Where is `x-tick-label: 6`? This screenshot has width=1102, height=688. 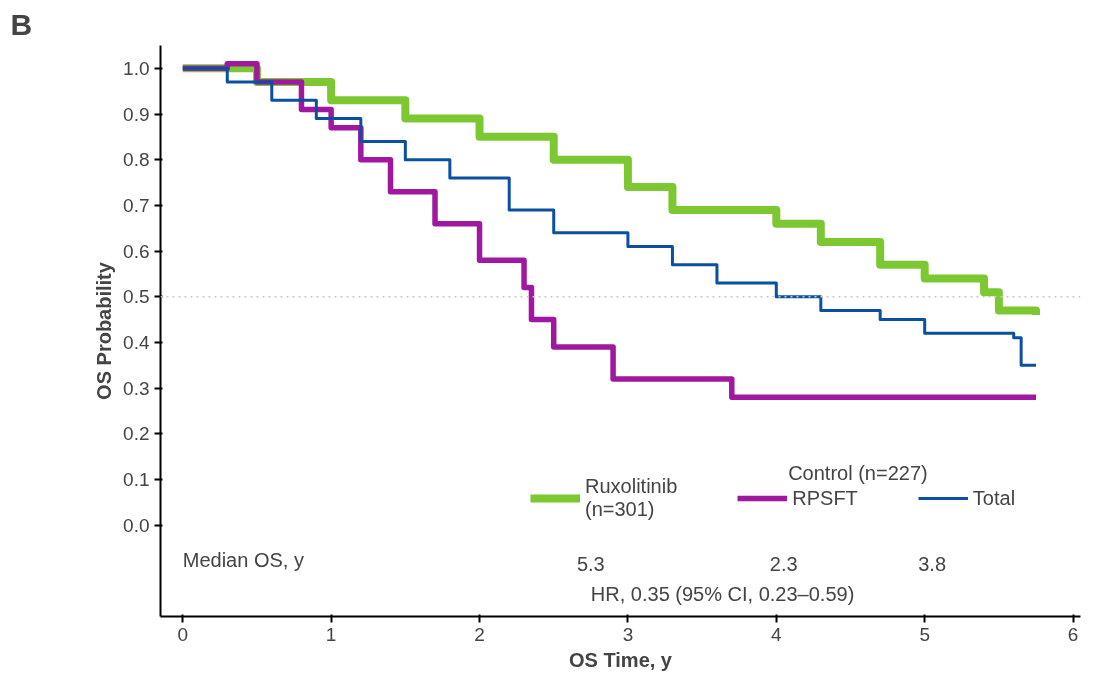 x-tick-label: 6 is located at coordinates (1073, 634).